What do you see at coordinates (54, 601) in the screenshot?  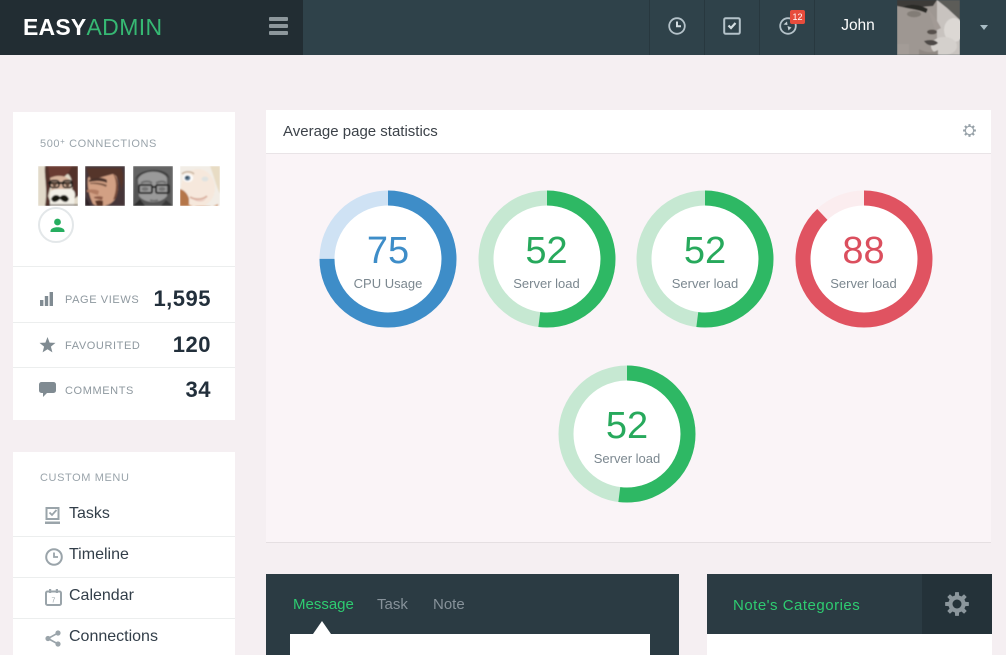 I see `svg-text: 7` at bounding box center [54, 601].